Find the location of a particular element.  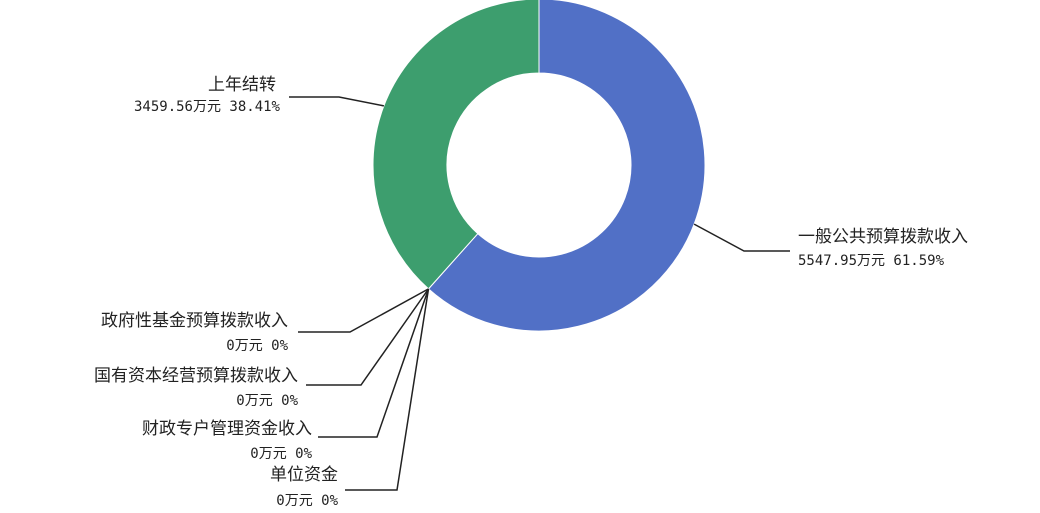

slice-6-wedge is located at coordinates (456, 145).